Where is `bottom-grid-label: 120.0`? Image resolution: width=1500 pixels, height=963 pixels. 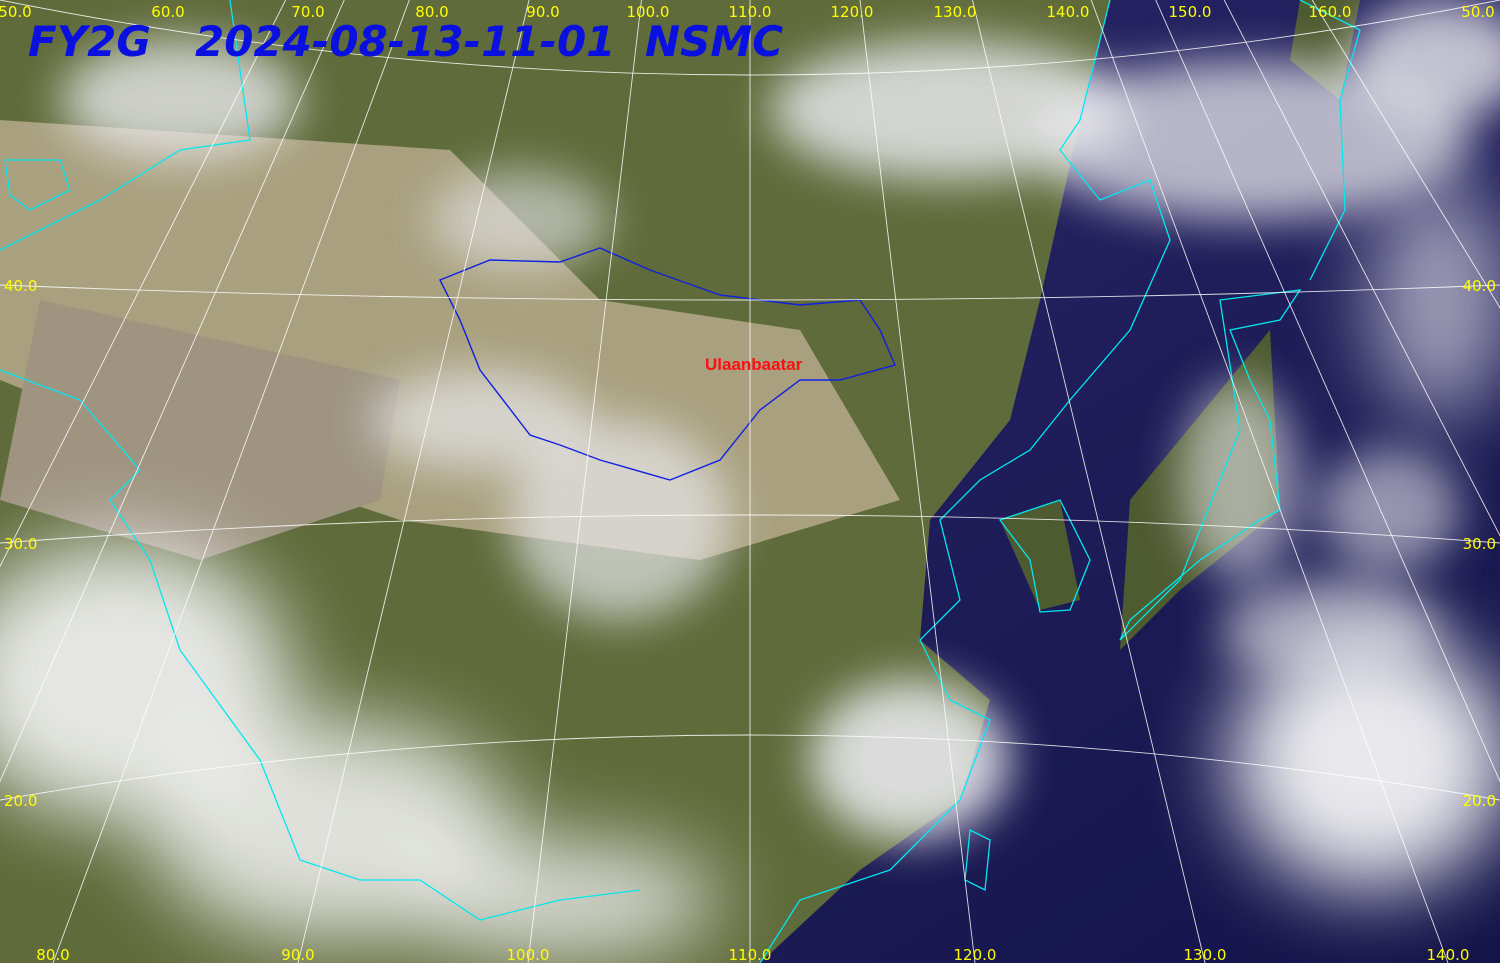
bottom-grid-label: 120.0 is located at coordinates (975, 954).